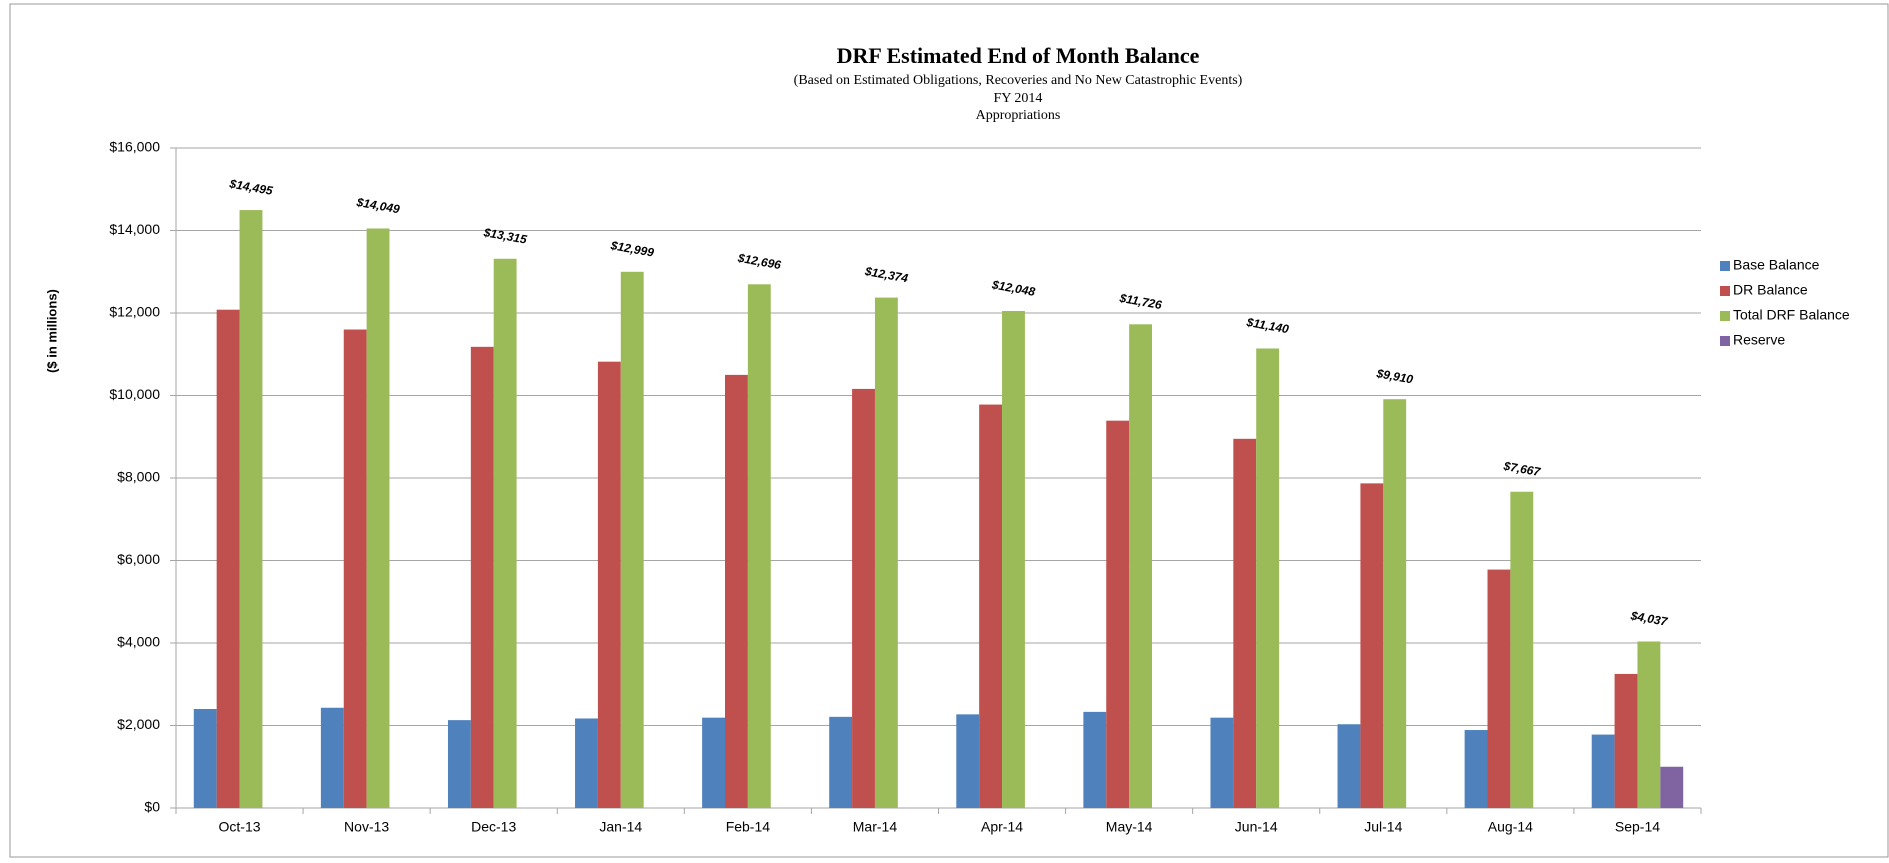 This screenshot has height=863, width=1889. What do you see at coordinates (134, 229) in the screenshot?
I see `y-tick-label: $14,000` at bounding box center [134, 229].